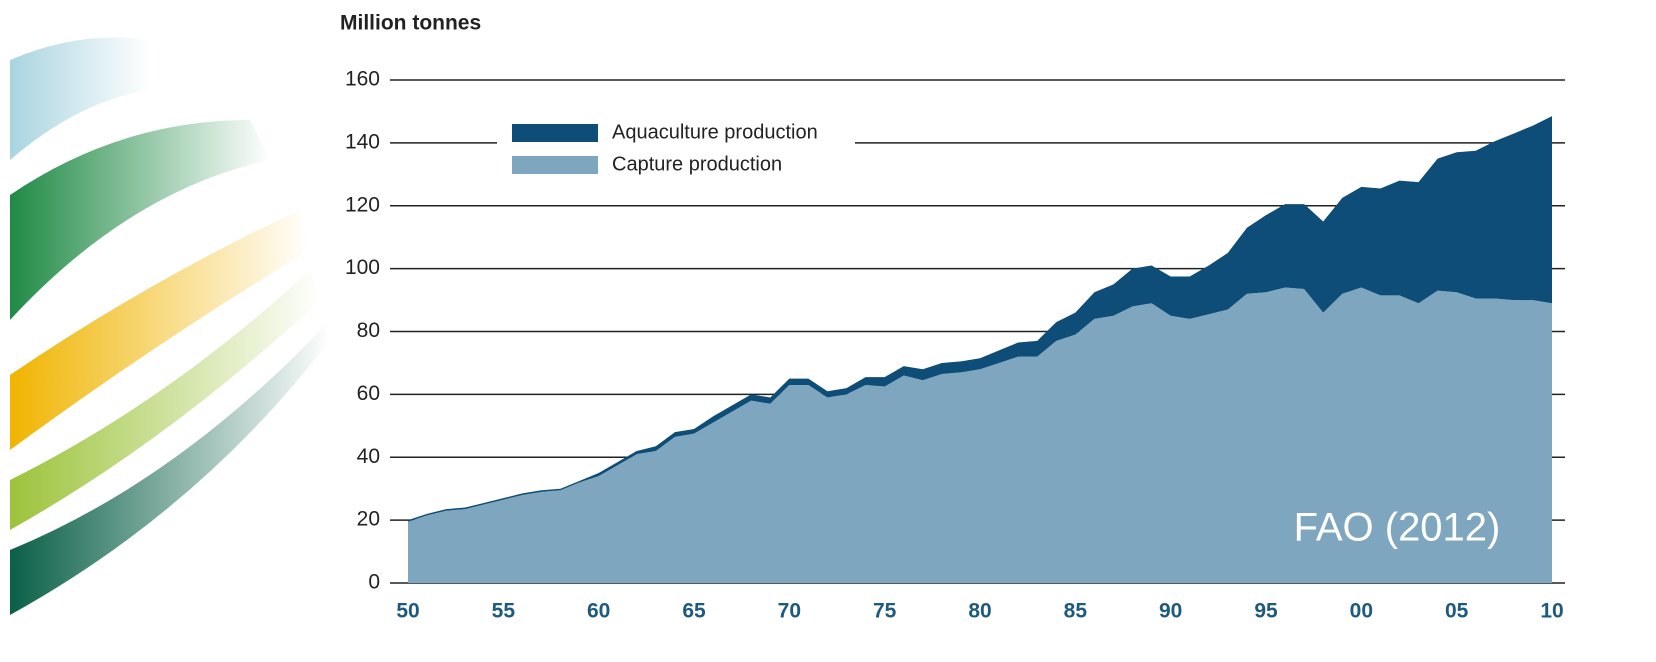 Image resolution: width=1656 pixels, height=662 pixels. I want to click on x-tick-label: 80, so click(979, 611).